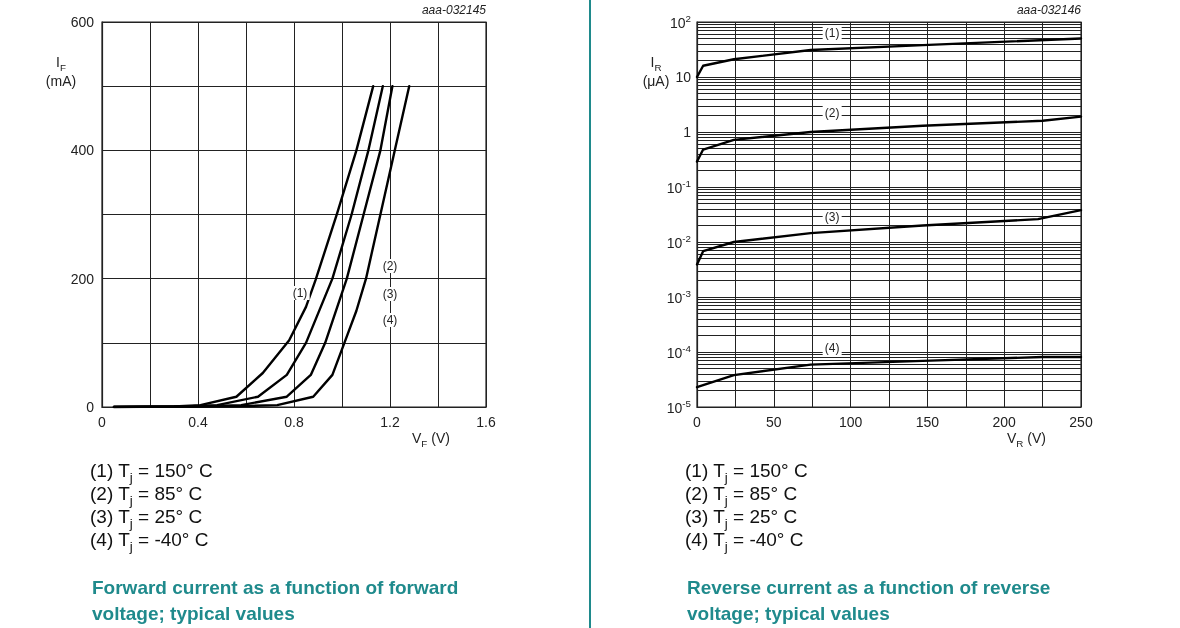 The height and width of the screenshot is (628, 1180). Describe the element at coordinates (61, 71) in the screenshot. I see `y-axis-title: I$_{F}$ (mA)` at that location.